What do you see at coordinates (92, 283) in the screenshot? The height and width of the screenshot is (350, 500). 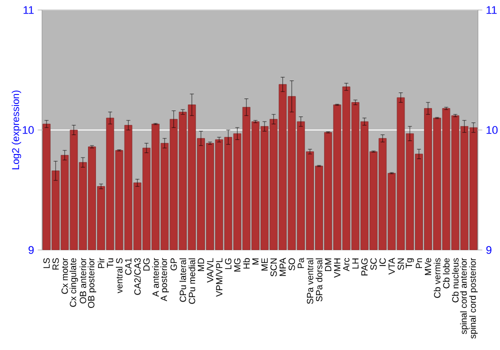 I see `x-tick-label: OB posterior` at bounding box center [92, 283].